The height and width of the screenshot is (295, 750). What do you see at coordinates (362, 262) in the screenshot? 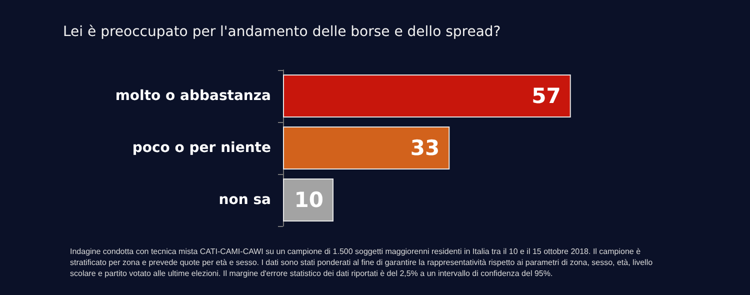
I see `text: Indagine condotta con tecnica mista CATI-CAMI-CAWI su un campione di 1.500 soggetti maggiorenni residenti in Italia tra il 10 e il 15 ottobre 2018. Il campione è stratificato per zona e prevede quote per età e sesso. I dati sono stati ponderati al fine di garantire la rappresentatività rispetto ai parametri di zona, sesso, età, livello scolare e partito votato alle ultime elezioni. Il margine d'errore statistico dei dati riportati è del 2,5% a un intervallo di confidenza del 95%.` at bounding box center [362, 262].